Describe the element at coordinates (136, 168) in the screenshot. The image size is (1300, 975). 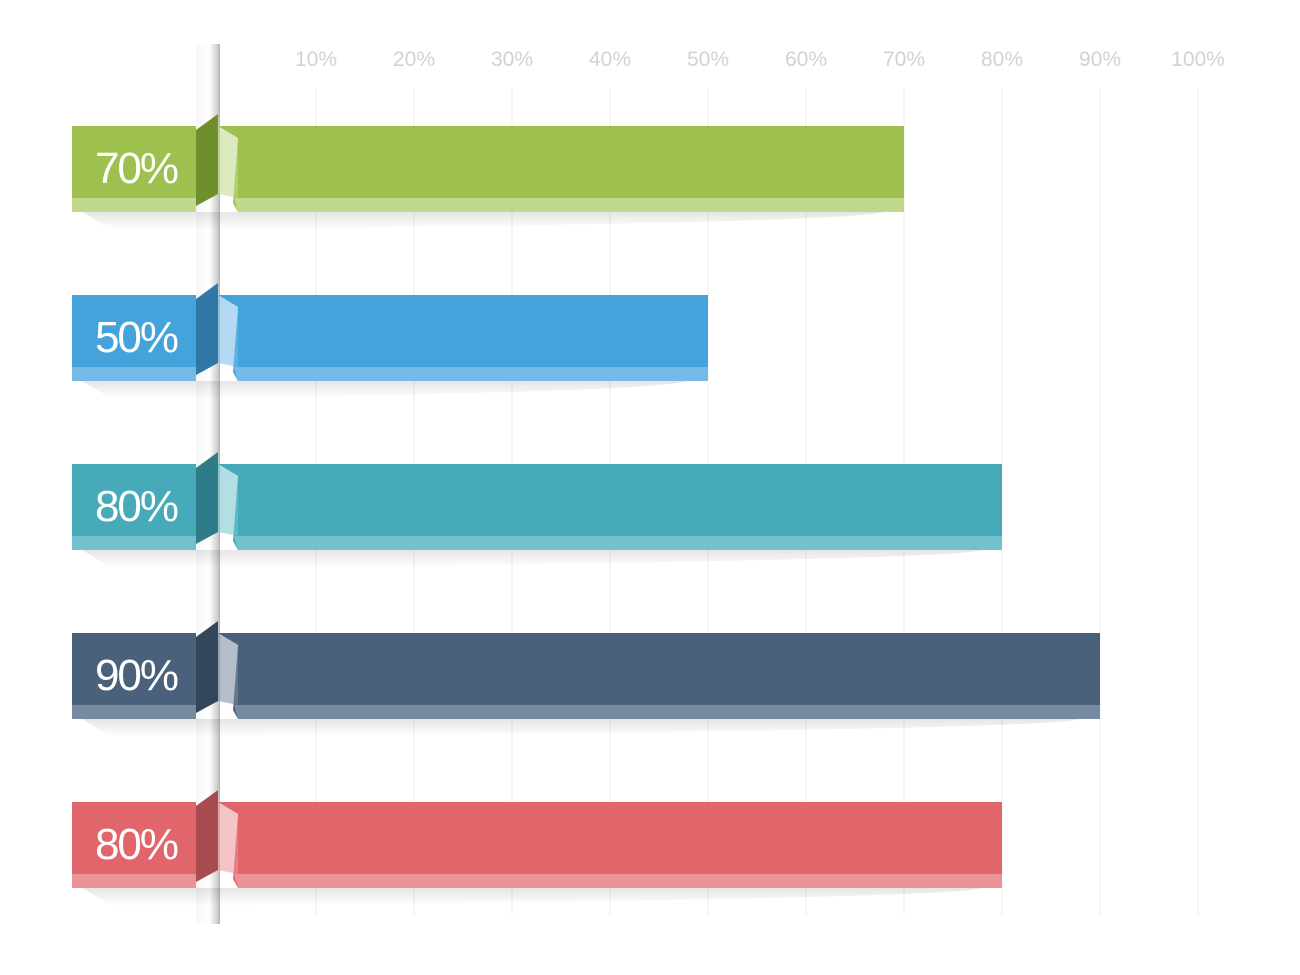
I see `bar-value-label: 70%` at that location.